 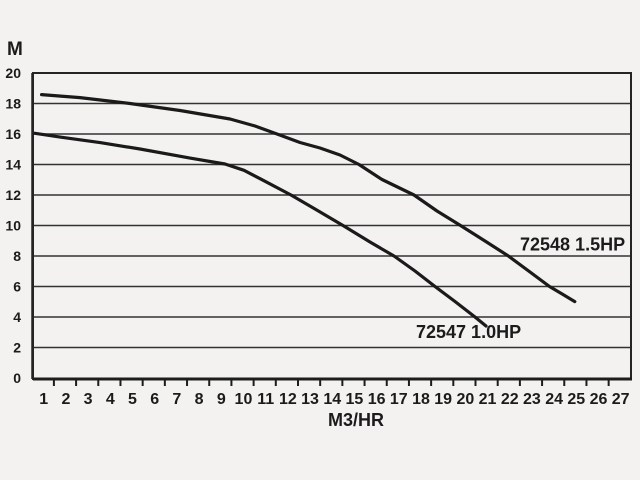 I want to click on svg-text: 7, so click(x=176, y=399).